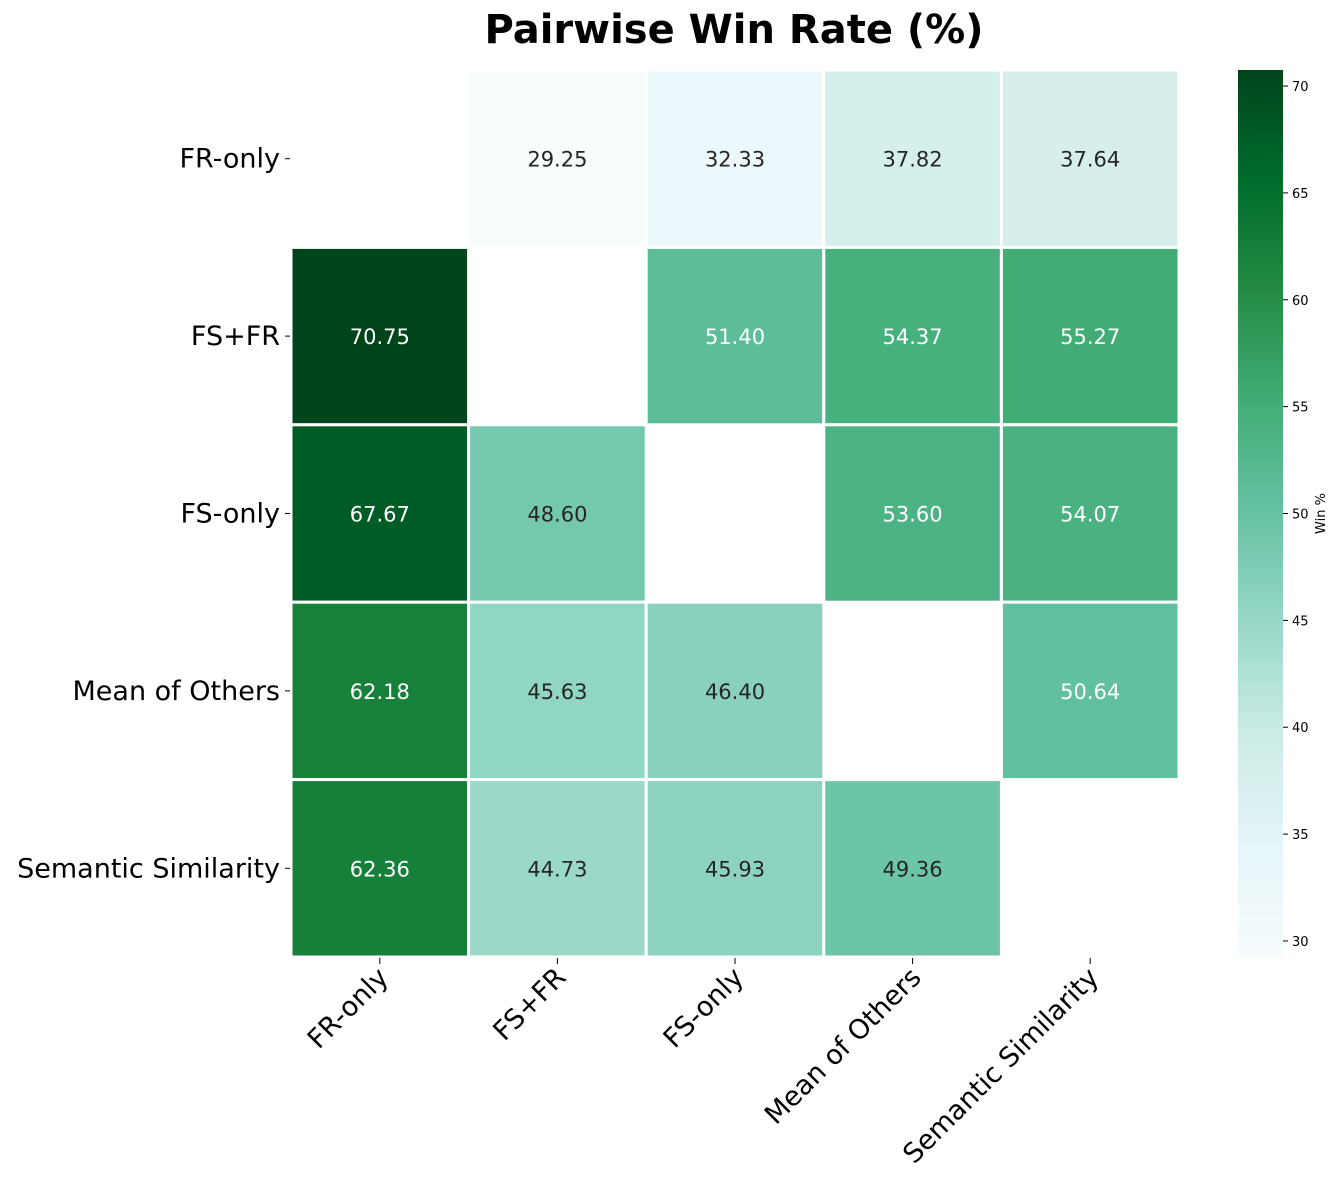  I want to click on row-label-mean-of-others: Mean of Others, so click(176, 691).